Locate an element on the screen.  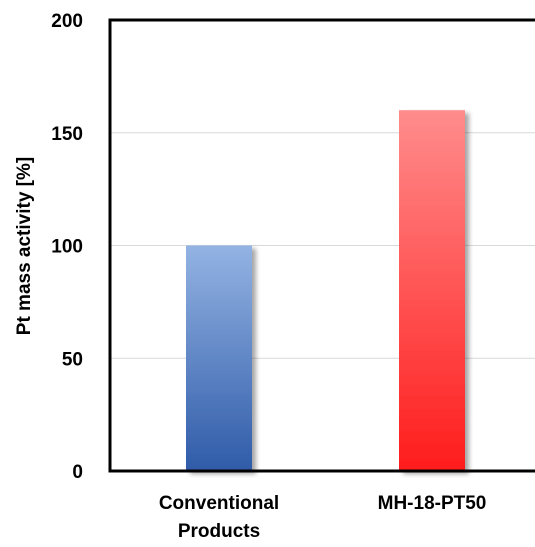
y-tick-label: 50 is located at coordinates (72, 359).